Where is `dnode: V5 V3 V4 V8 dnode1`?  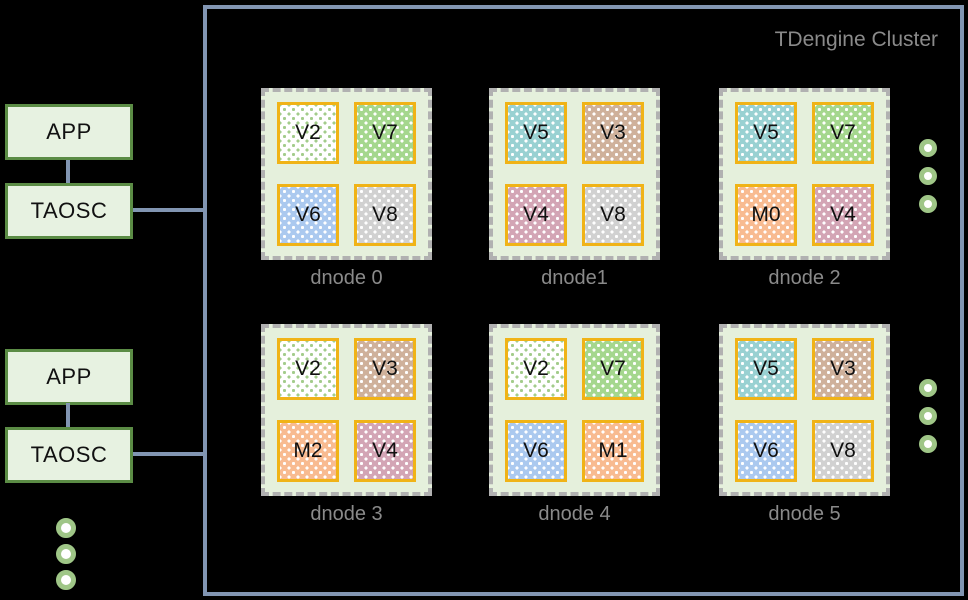 dnode: V5 V3 V4 V8 dnode1 is located at coordinates (574, 189).